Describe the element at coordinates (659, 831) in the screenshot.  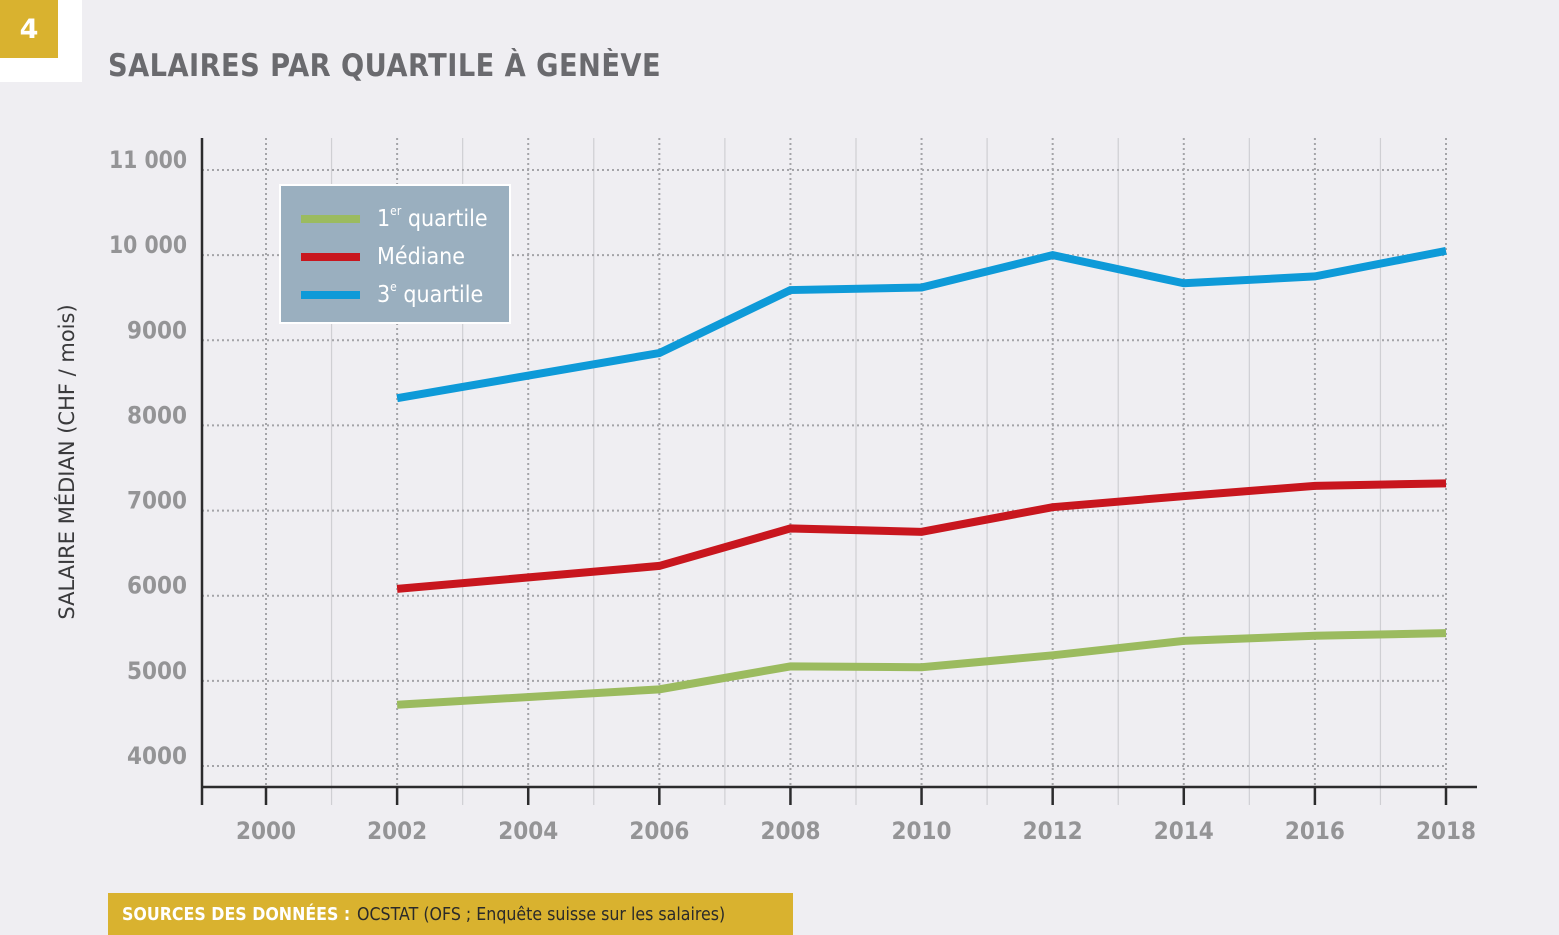
I see `x-tick-label: 2006` at that location.